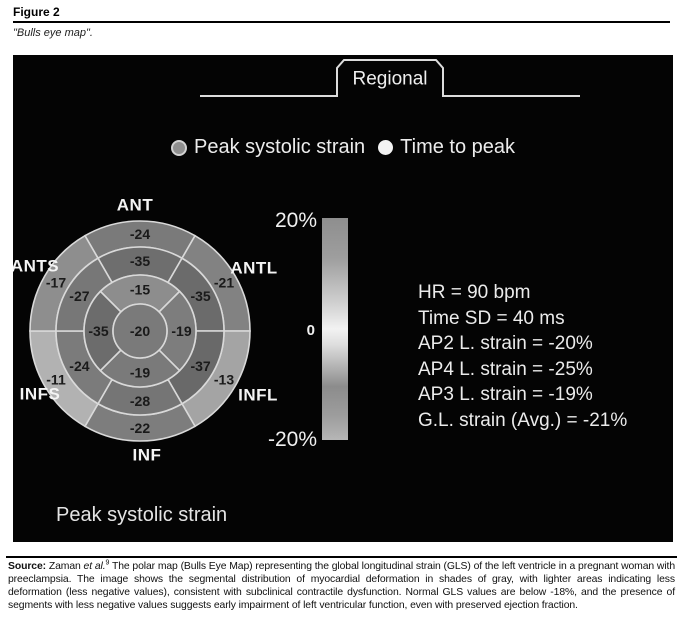 The height and width of the screenshot is (625, 683). What do you see at coordinates (523, 420) in the screenshot?
I see `readout-gl-strain: G.L. strain (Avg.) = -21%` at bounding box center [523, 420].